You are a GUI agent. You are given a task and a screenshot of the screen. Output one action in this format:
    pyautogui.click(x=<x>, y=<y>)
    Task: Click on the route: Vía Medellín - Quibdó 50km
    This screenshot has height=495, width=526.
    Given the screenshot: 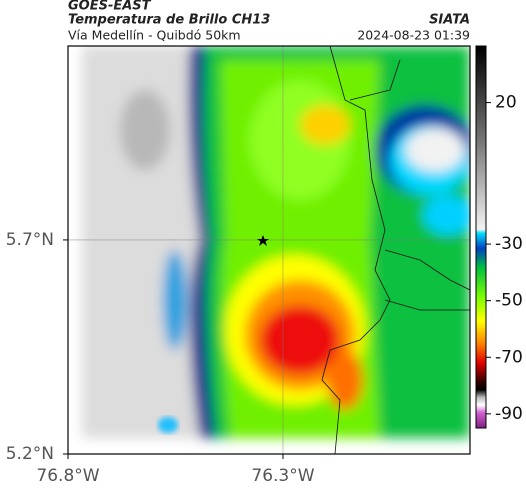 What is the action you would take?
    pyautogui.click(x=154, y=35)
    